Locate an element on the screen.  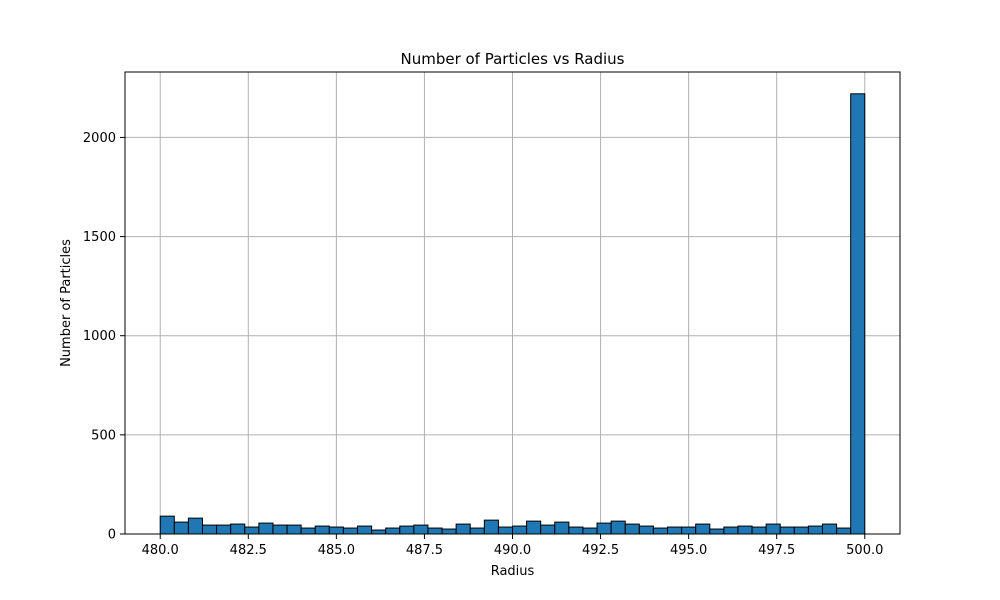
y-axis-label: Number of Particles is located at coordinates (66, 303).